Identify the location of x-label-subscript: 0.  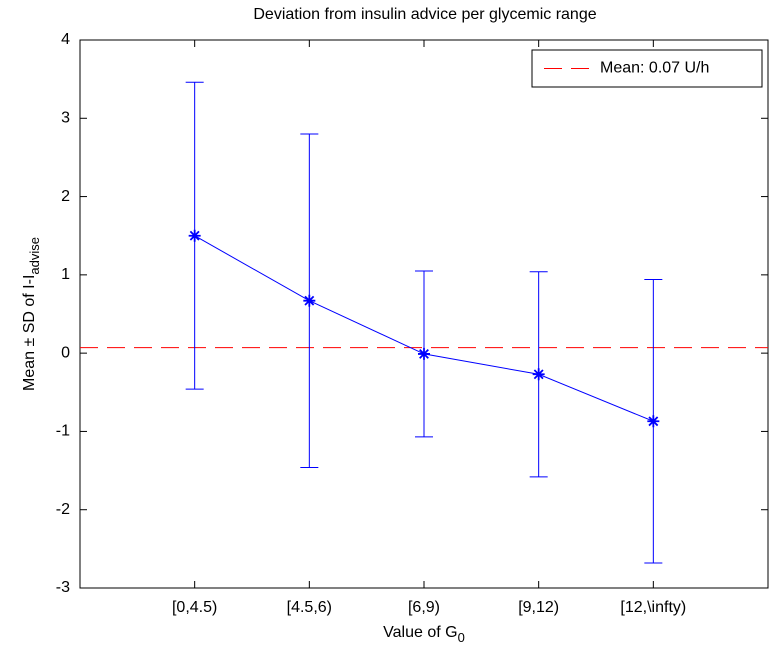
(461, 637).